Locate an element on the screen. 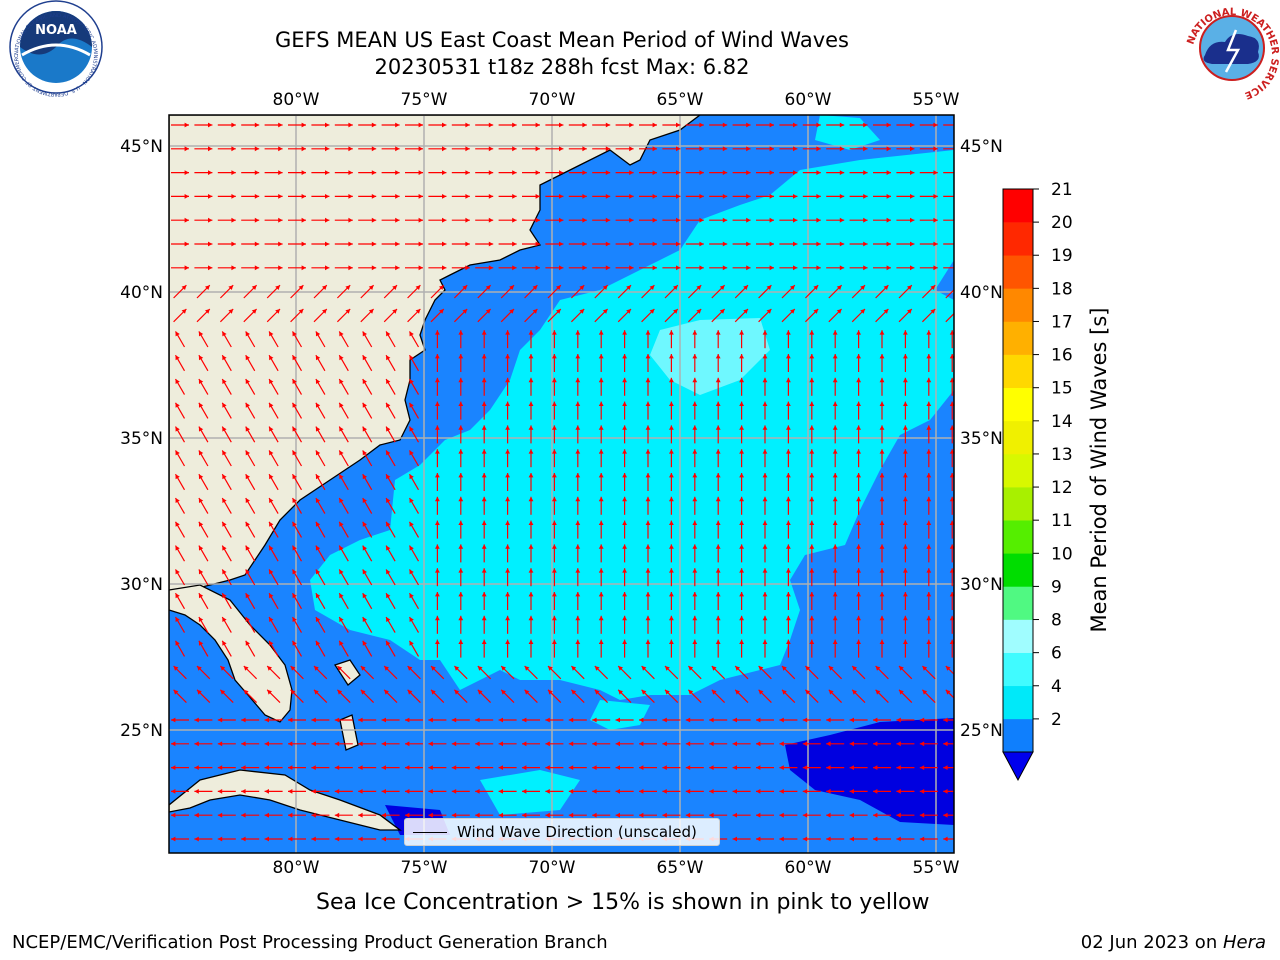 This screenshot has height=960, width=1280. lat-tick-right: 40°N is located at coordinates (981, 293).